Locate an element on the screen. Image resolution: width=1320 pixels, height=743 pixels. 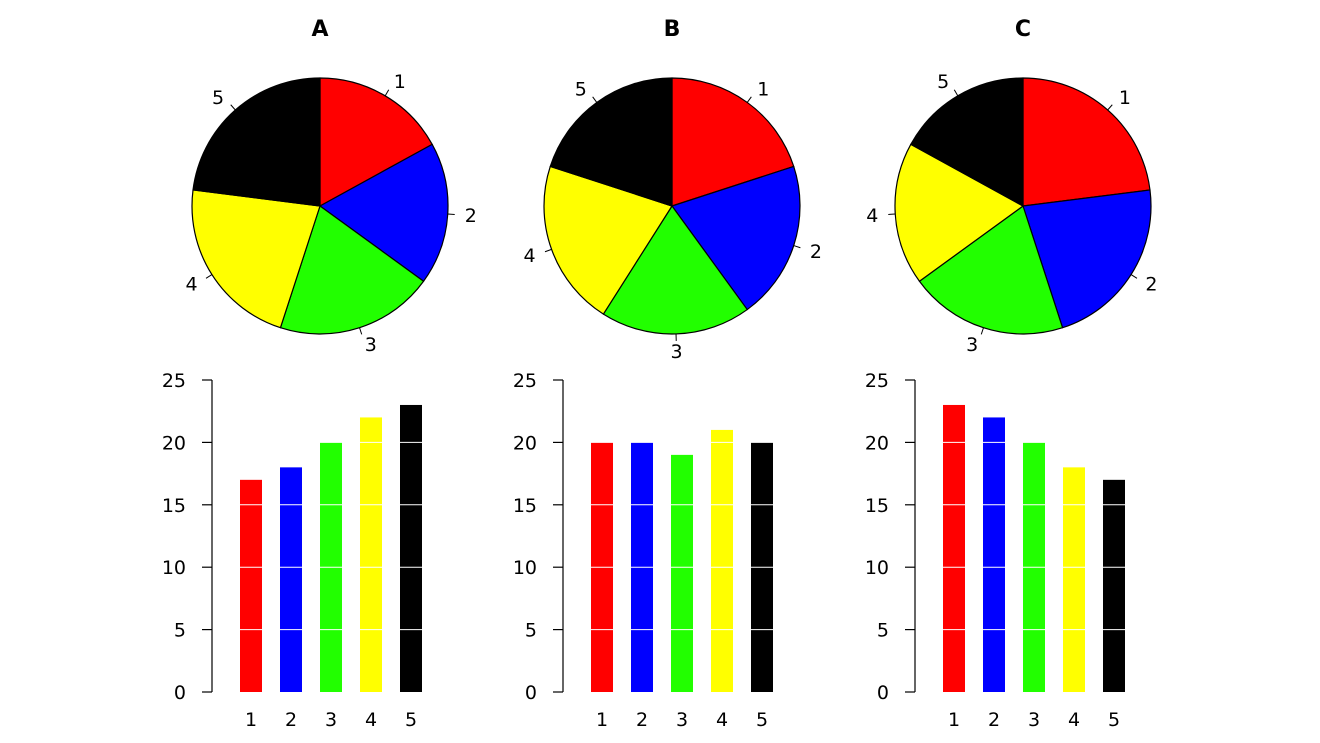
pie-title: C is located at coordinates (1023, 29).